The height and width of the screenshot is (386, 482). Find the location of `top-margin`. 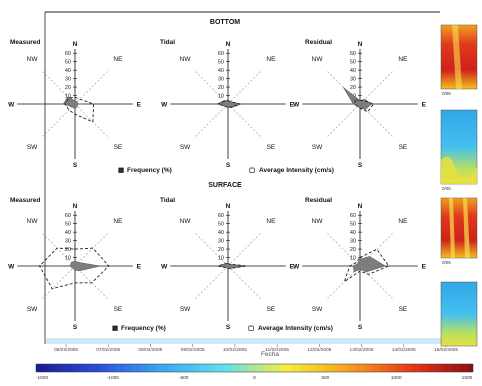

top-margin is located at coordinates (241, 6).